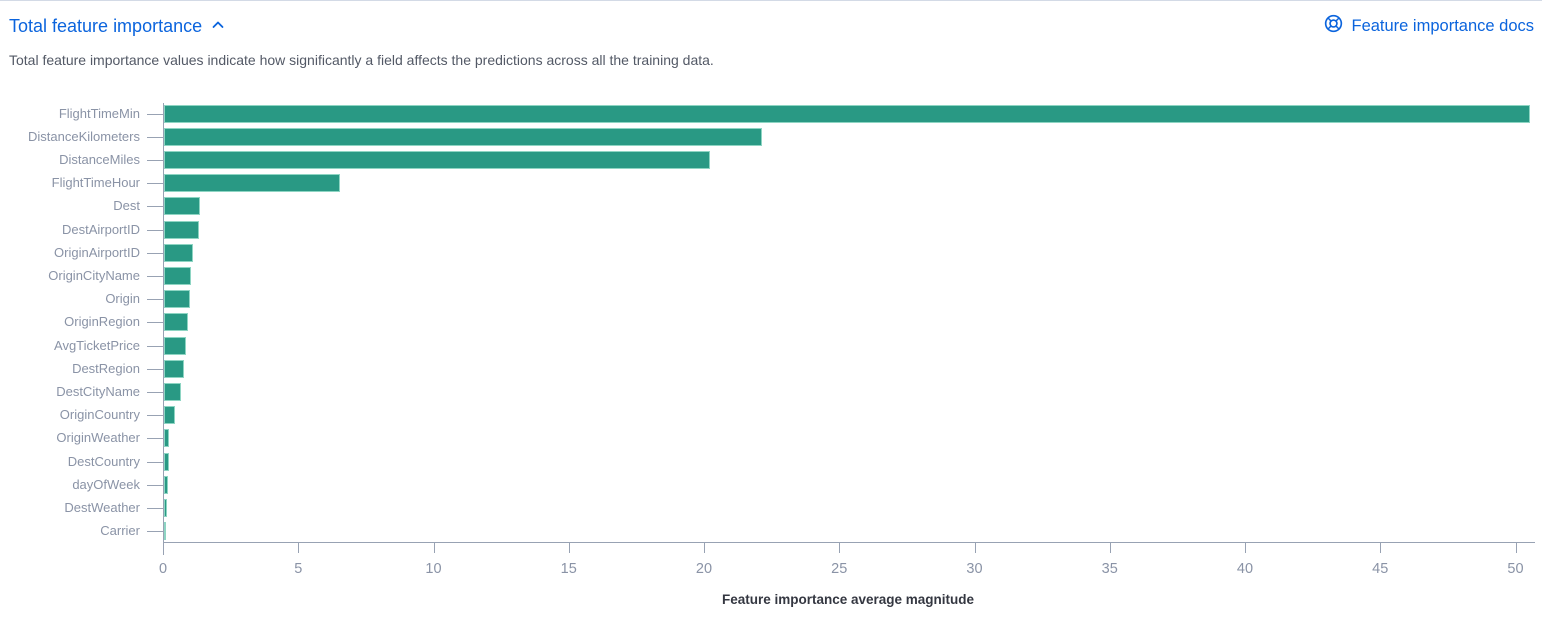 The height and width of the screenshot is (618, 1542). What do you see at coordinates (103, 461) in the screenshot?
I see `y-axis-label: DestCountry` at bounding box center [103, 461].